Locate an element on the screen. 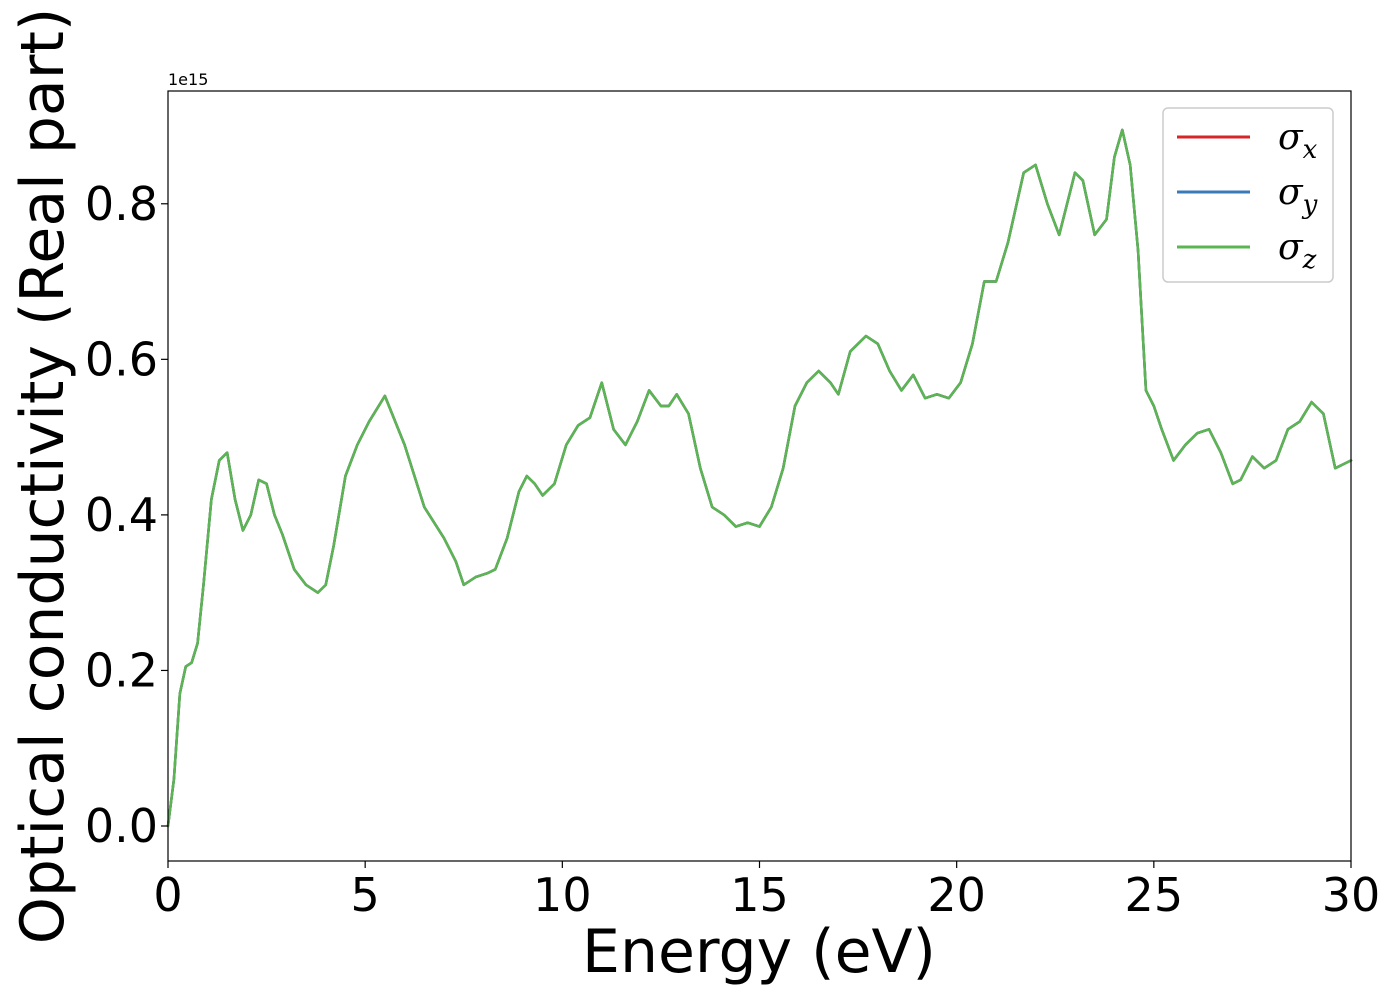 The height and width of the screenshot is (1000, 1400). y-axis: 0.0 0.2 0.4 0.6 0.8 is located at coordinates (126, 515).